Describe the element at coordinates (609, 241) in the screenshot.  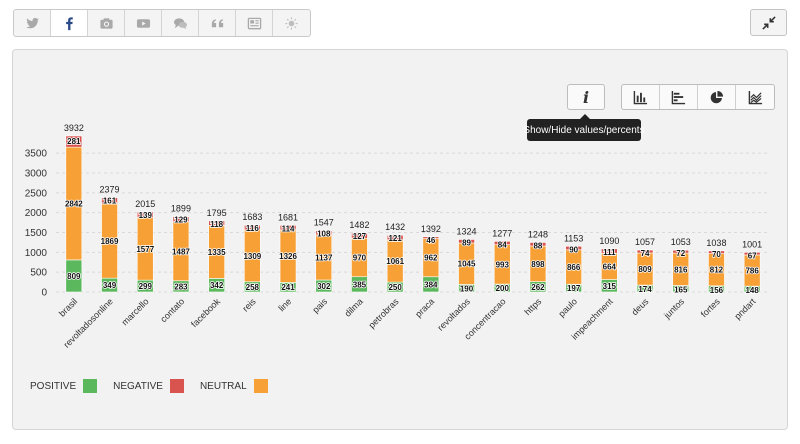
I see `total-label: 1090` at that location.